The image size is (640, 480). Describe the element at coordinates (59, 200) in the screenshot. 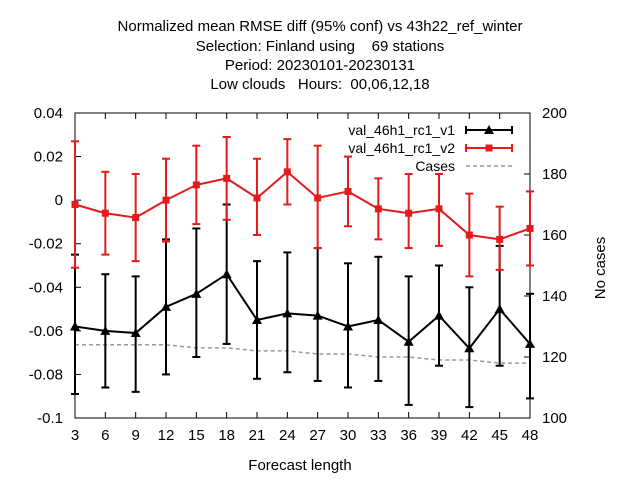

I see `y-tick-label: 0` at that location.